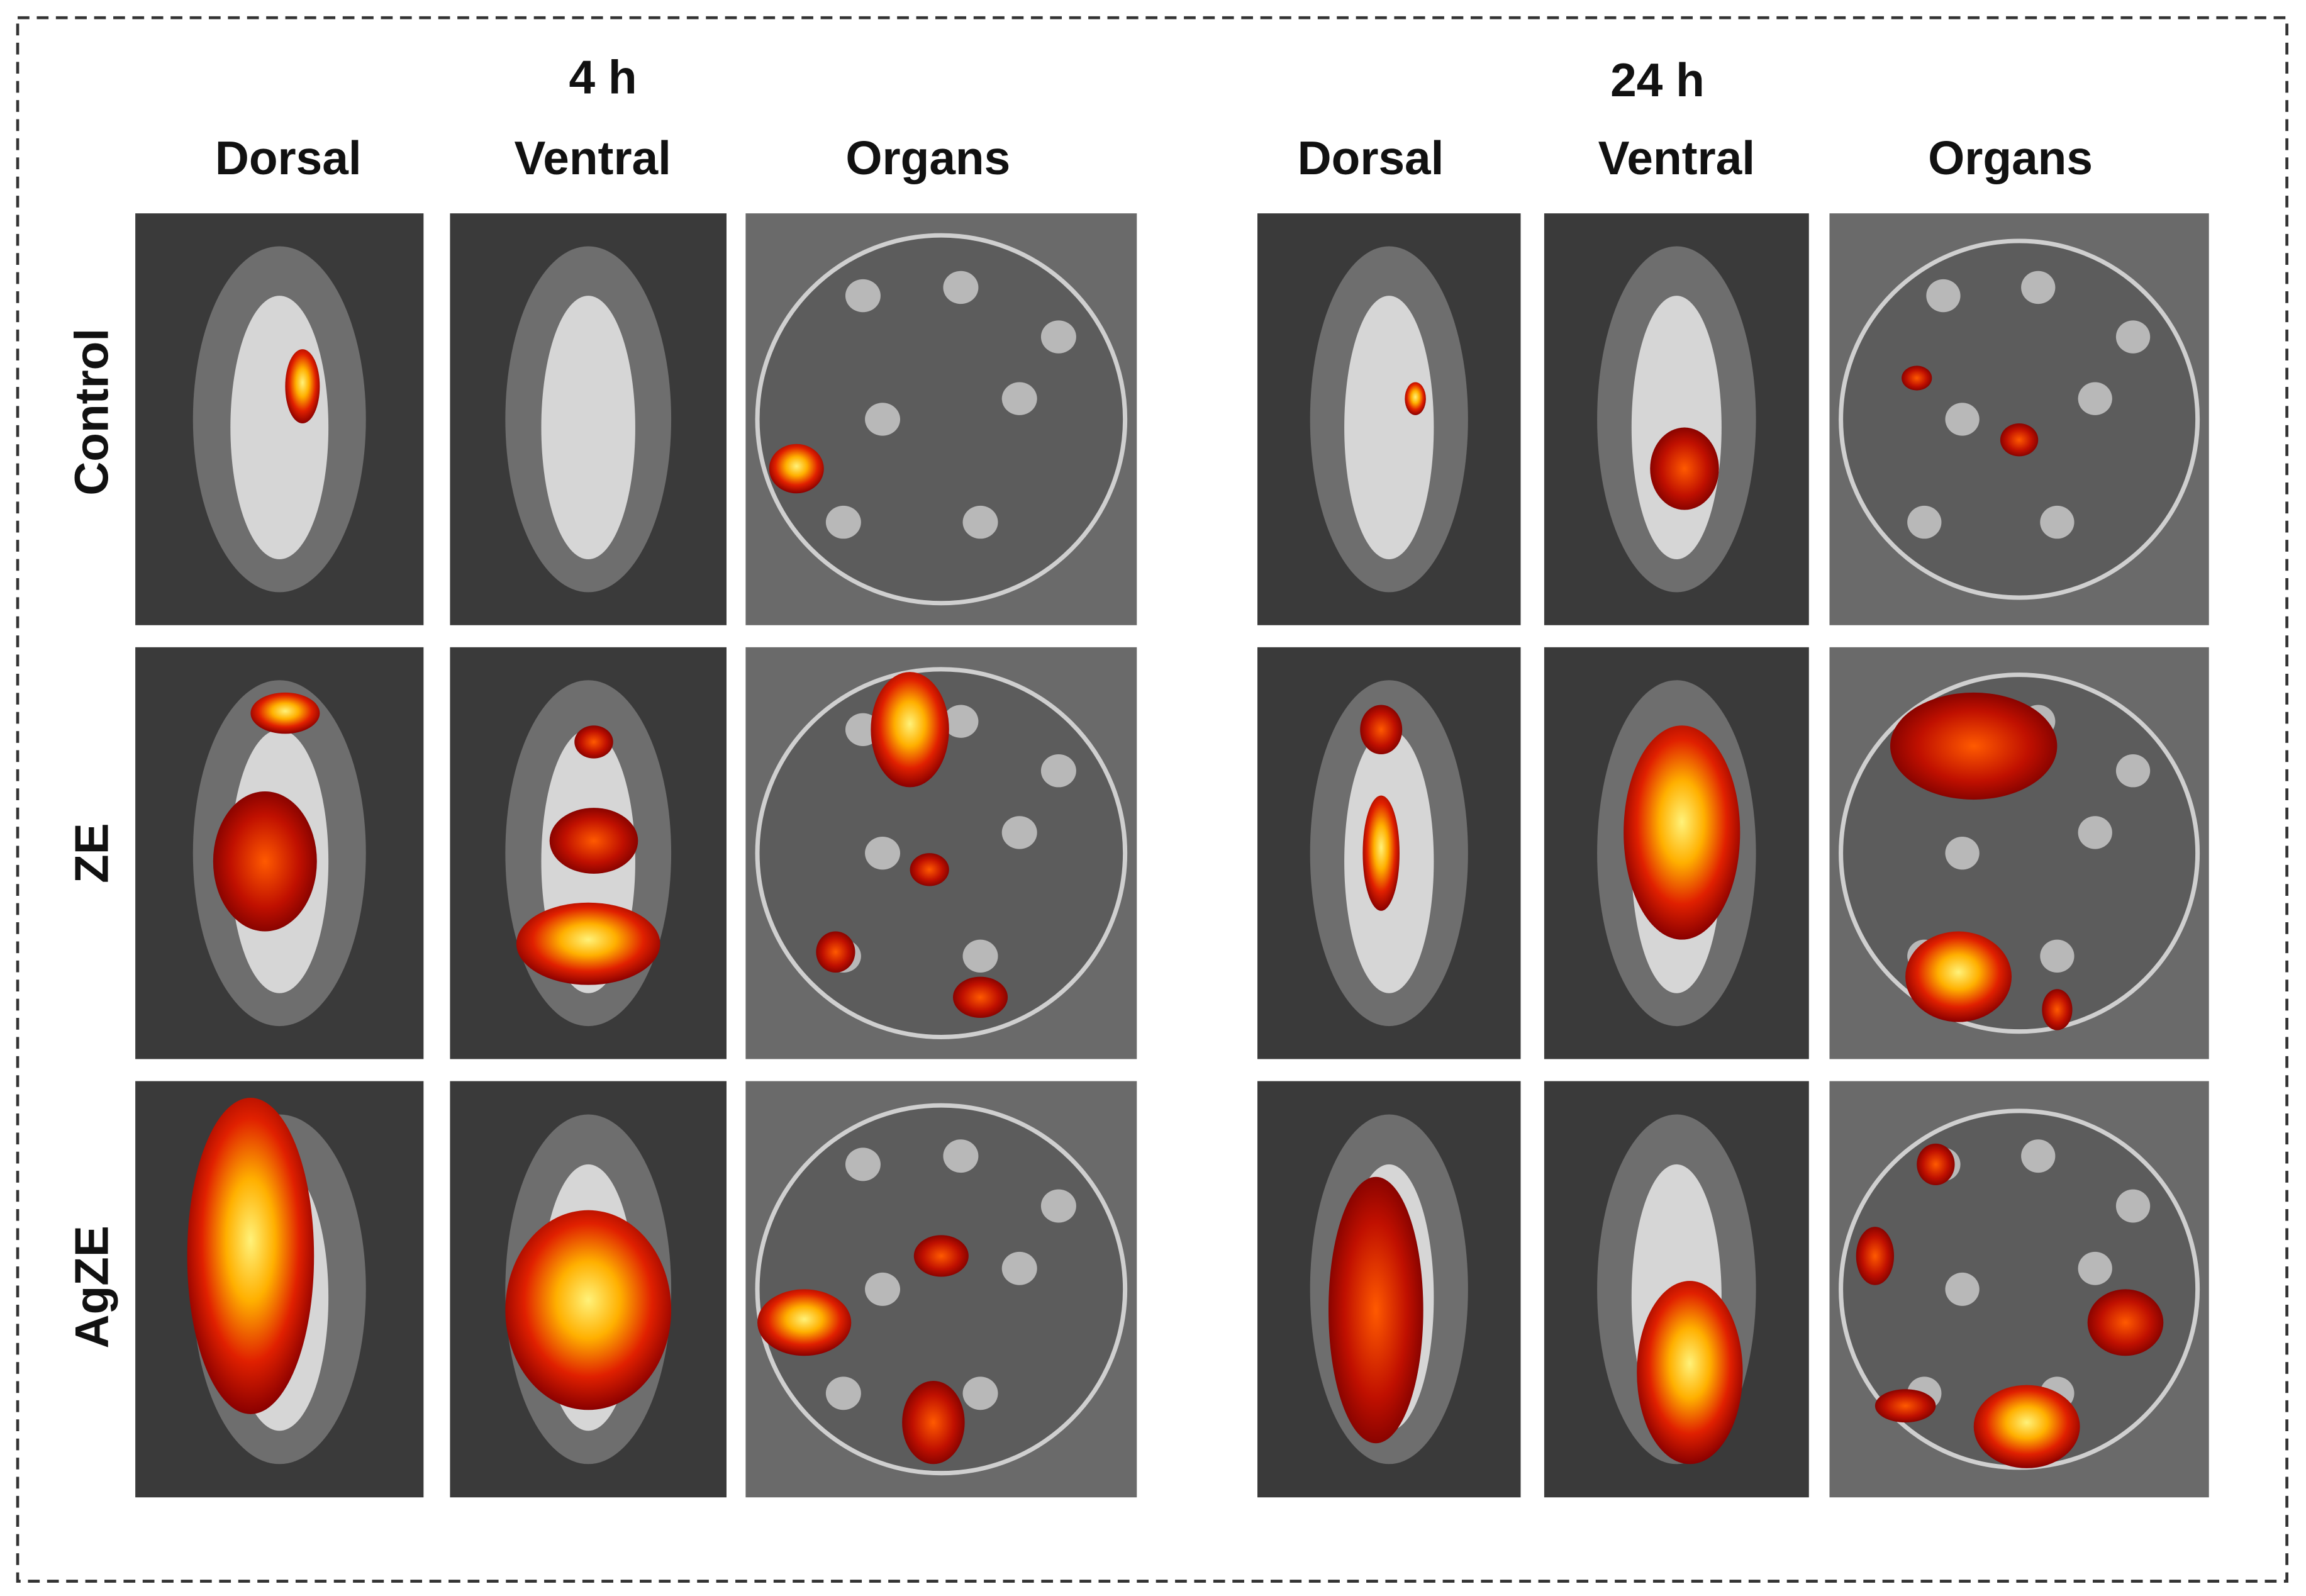 Image resolution: width=2306 pixels, height=1596 pixels. What do you see at coordinates (1658, 79) in the screenshot?
I see `time-label: 24 h` at bounding box center [1658, 79].